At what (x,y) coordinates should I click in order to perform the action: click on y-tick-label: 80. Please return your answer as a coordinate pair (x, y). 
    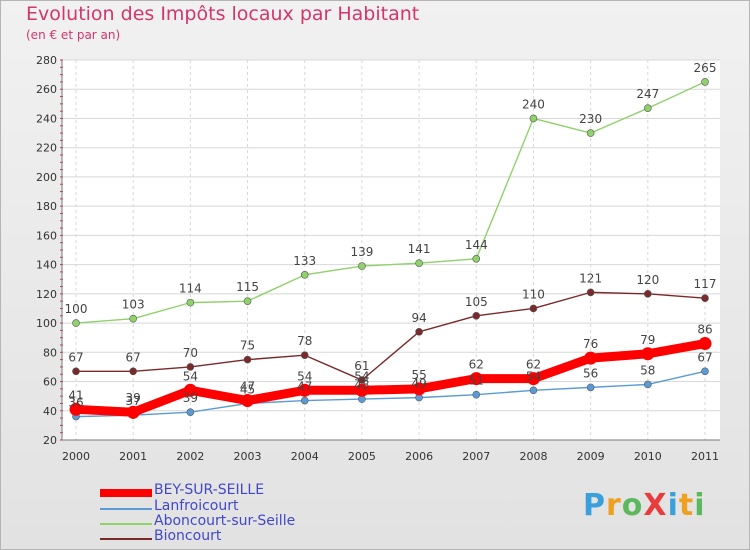
    Looking at the image, I should click on (50, 352).